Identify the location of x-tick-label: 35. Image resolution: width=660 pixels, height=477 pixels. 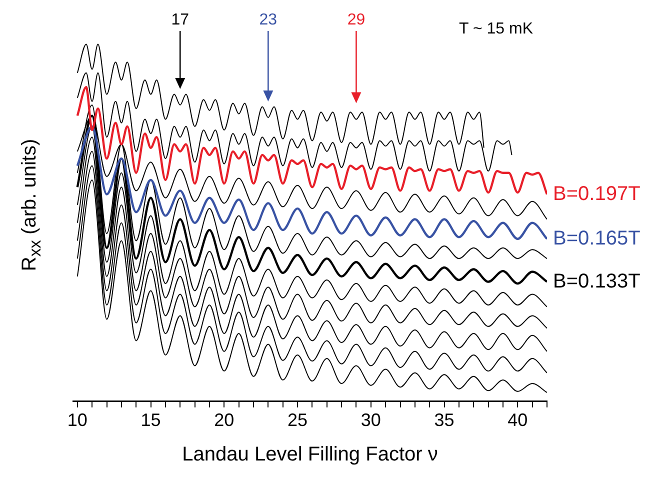
(444, 420).